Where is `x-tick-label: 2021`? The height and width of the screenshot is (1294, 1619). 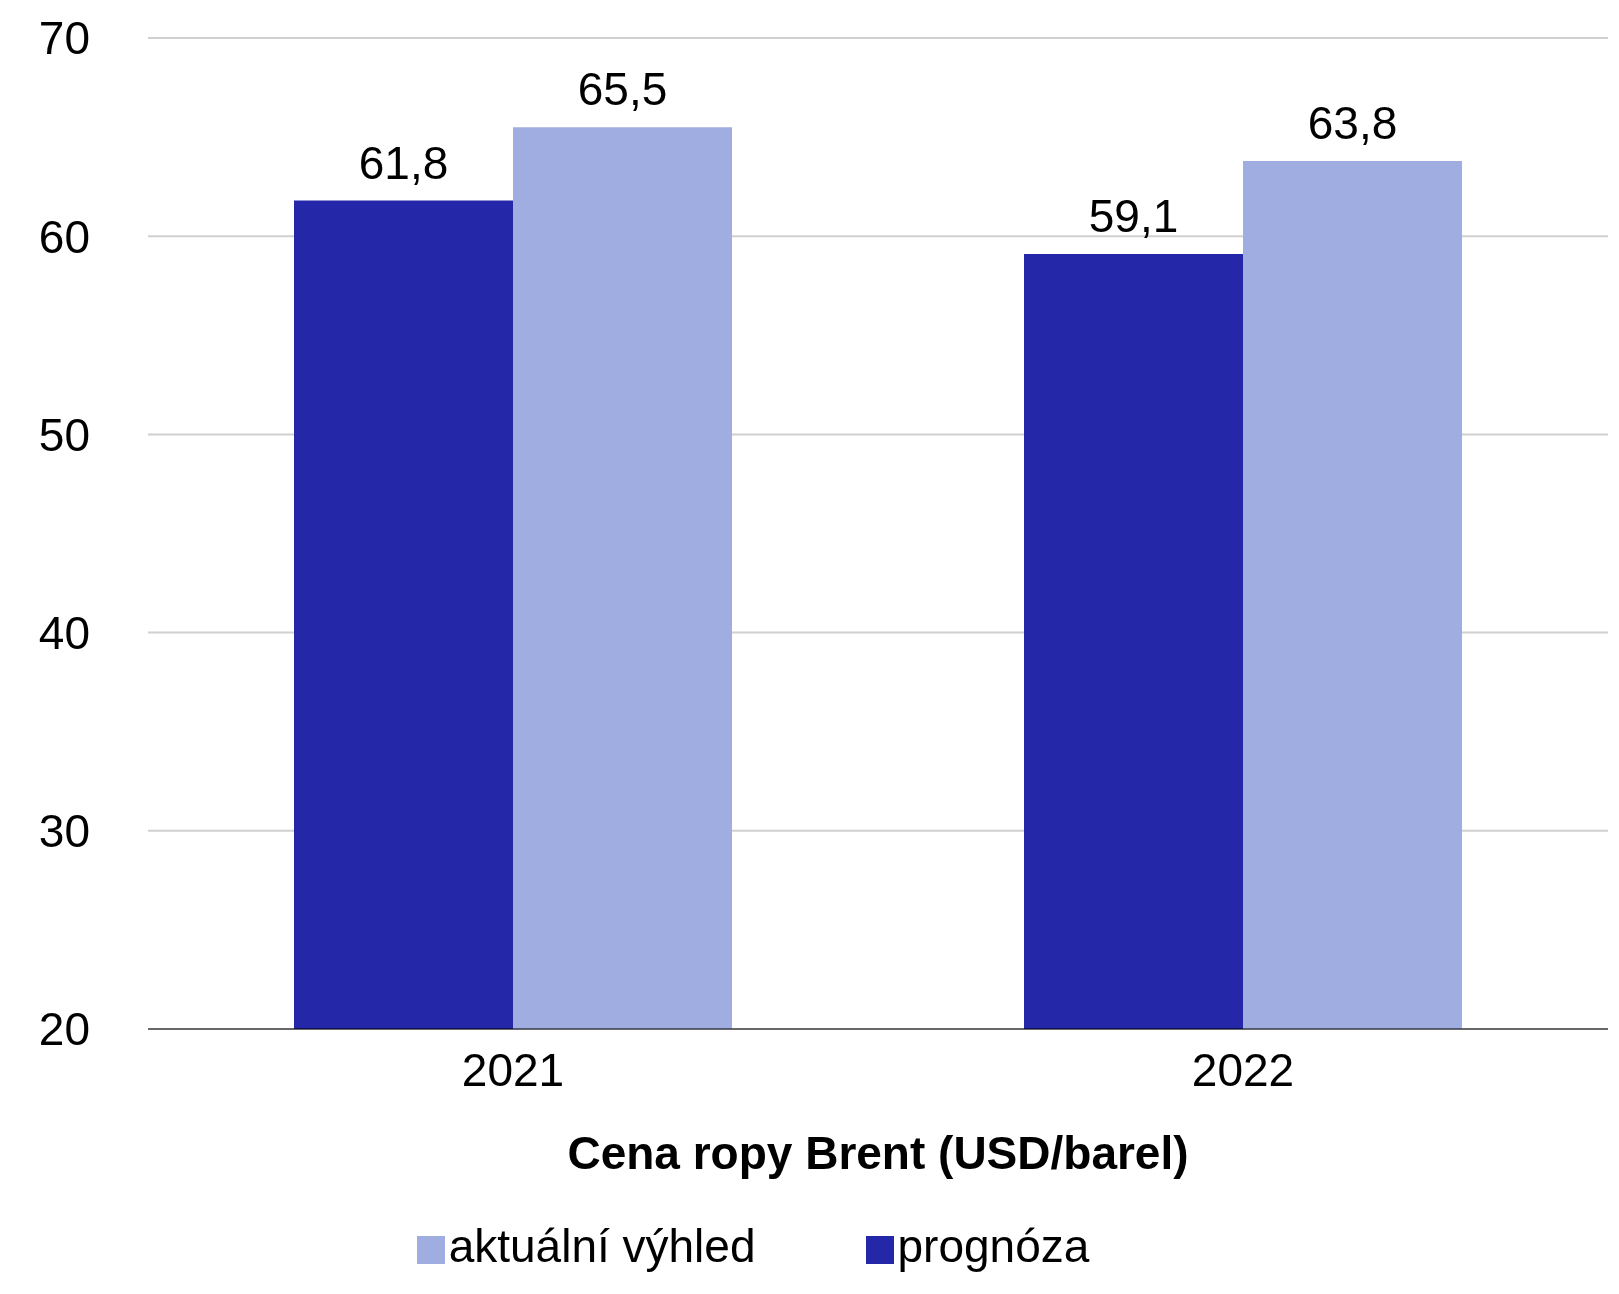
x-tick-label: 2021 is located at coordinates (513, 1069).